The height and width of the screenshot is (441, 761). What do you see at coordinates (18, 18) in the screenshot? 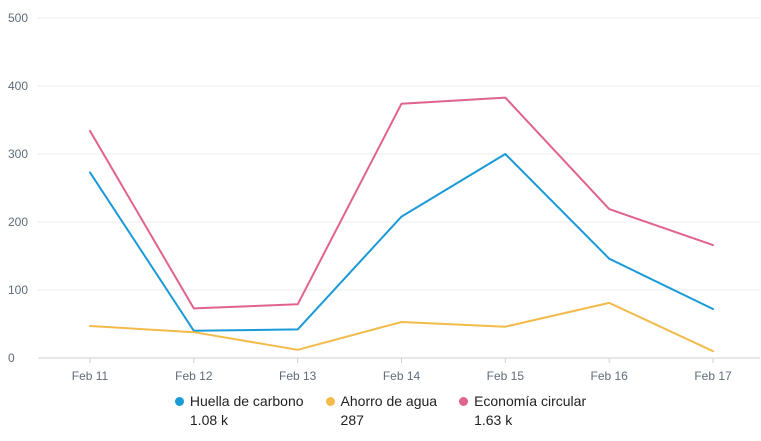
I see `y-tick-label: 500` at bounding box center [18, 18].